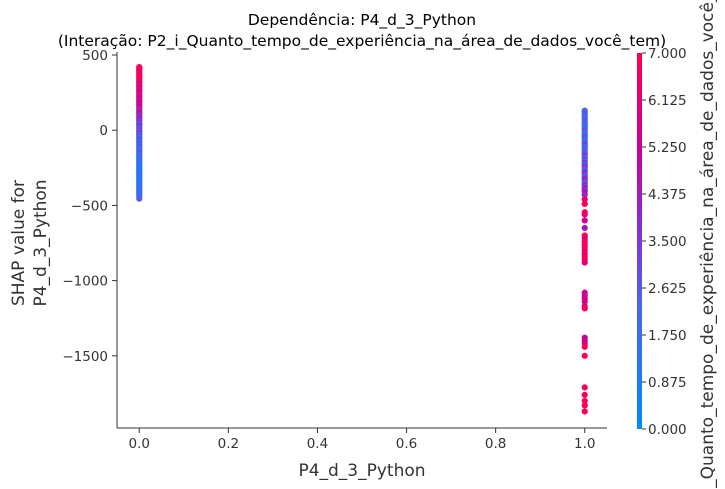  I want to click on y-ticks: 500 0 −500 −1000 −1500, so click(89, 206).